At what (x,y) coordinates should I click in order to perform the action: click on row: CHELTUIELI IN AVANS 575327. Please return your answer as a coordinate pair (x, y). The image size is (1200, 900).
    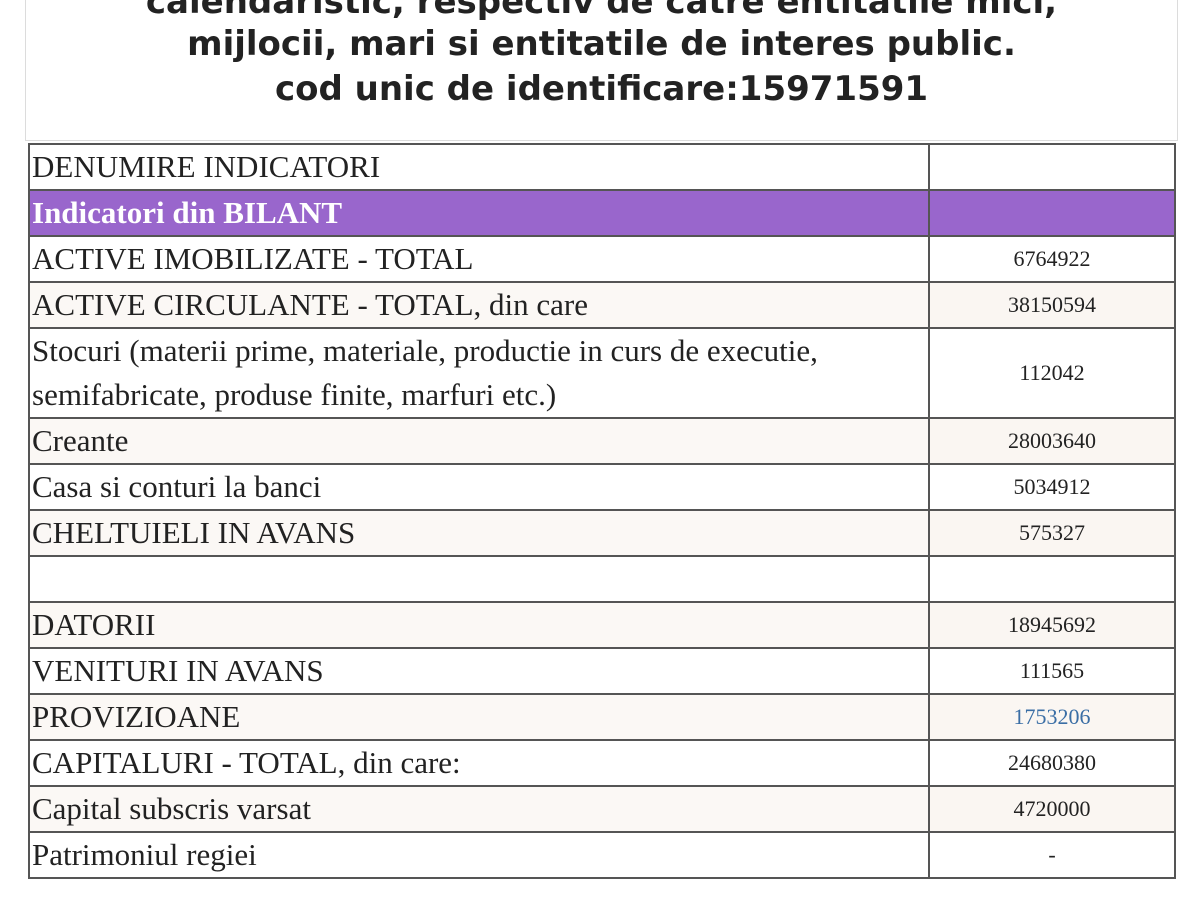
    Looking at the image, I should click on (602, 533).